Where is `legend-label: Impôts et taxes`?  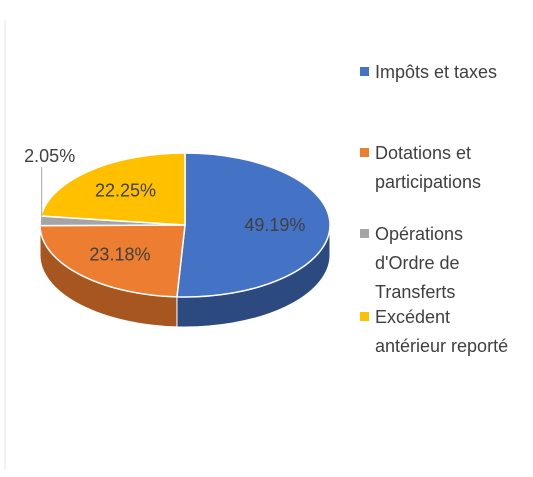 legend-label: Impôts et taxes is located at coordinates (436, 72).